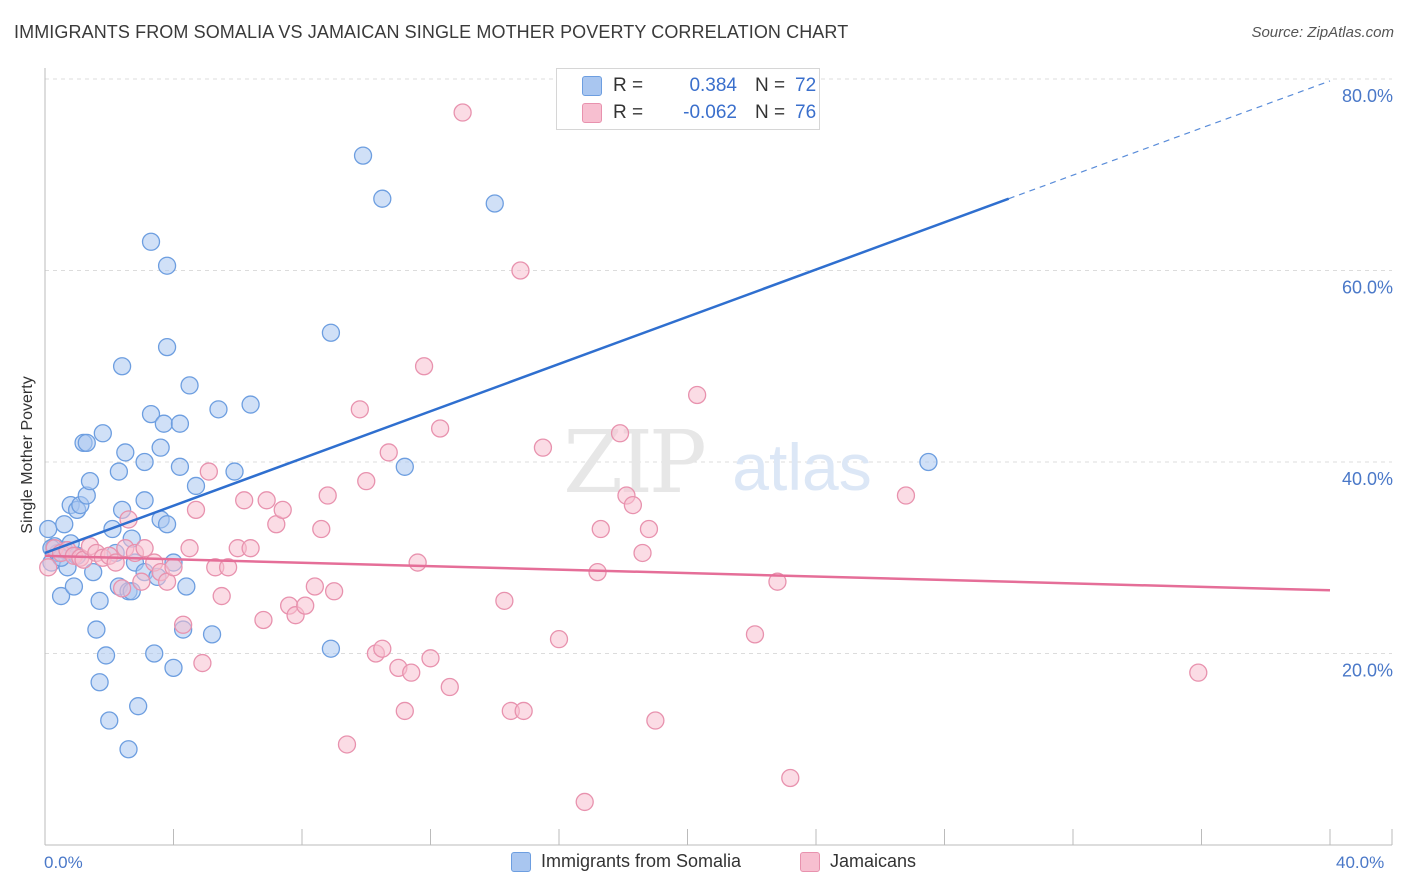 The image size is (1406, 892). What do you see at coordinates (699, 86) in the screenshot?
I see `stats-row-somalia: R = 0.384 N = 72` at bounding box center [699, 86].